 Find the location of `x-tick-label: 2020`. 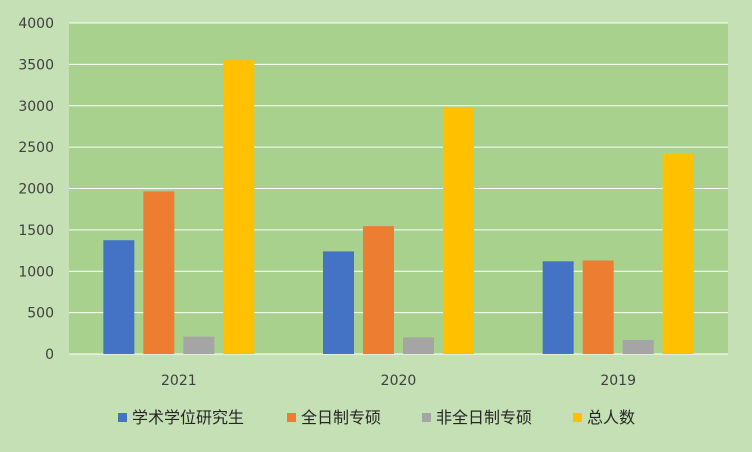

x-tick-label: 2020 is located at coordinates (399, 381).